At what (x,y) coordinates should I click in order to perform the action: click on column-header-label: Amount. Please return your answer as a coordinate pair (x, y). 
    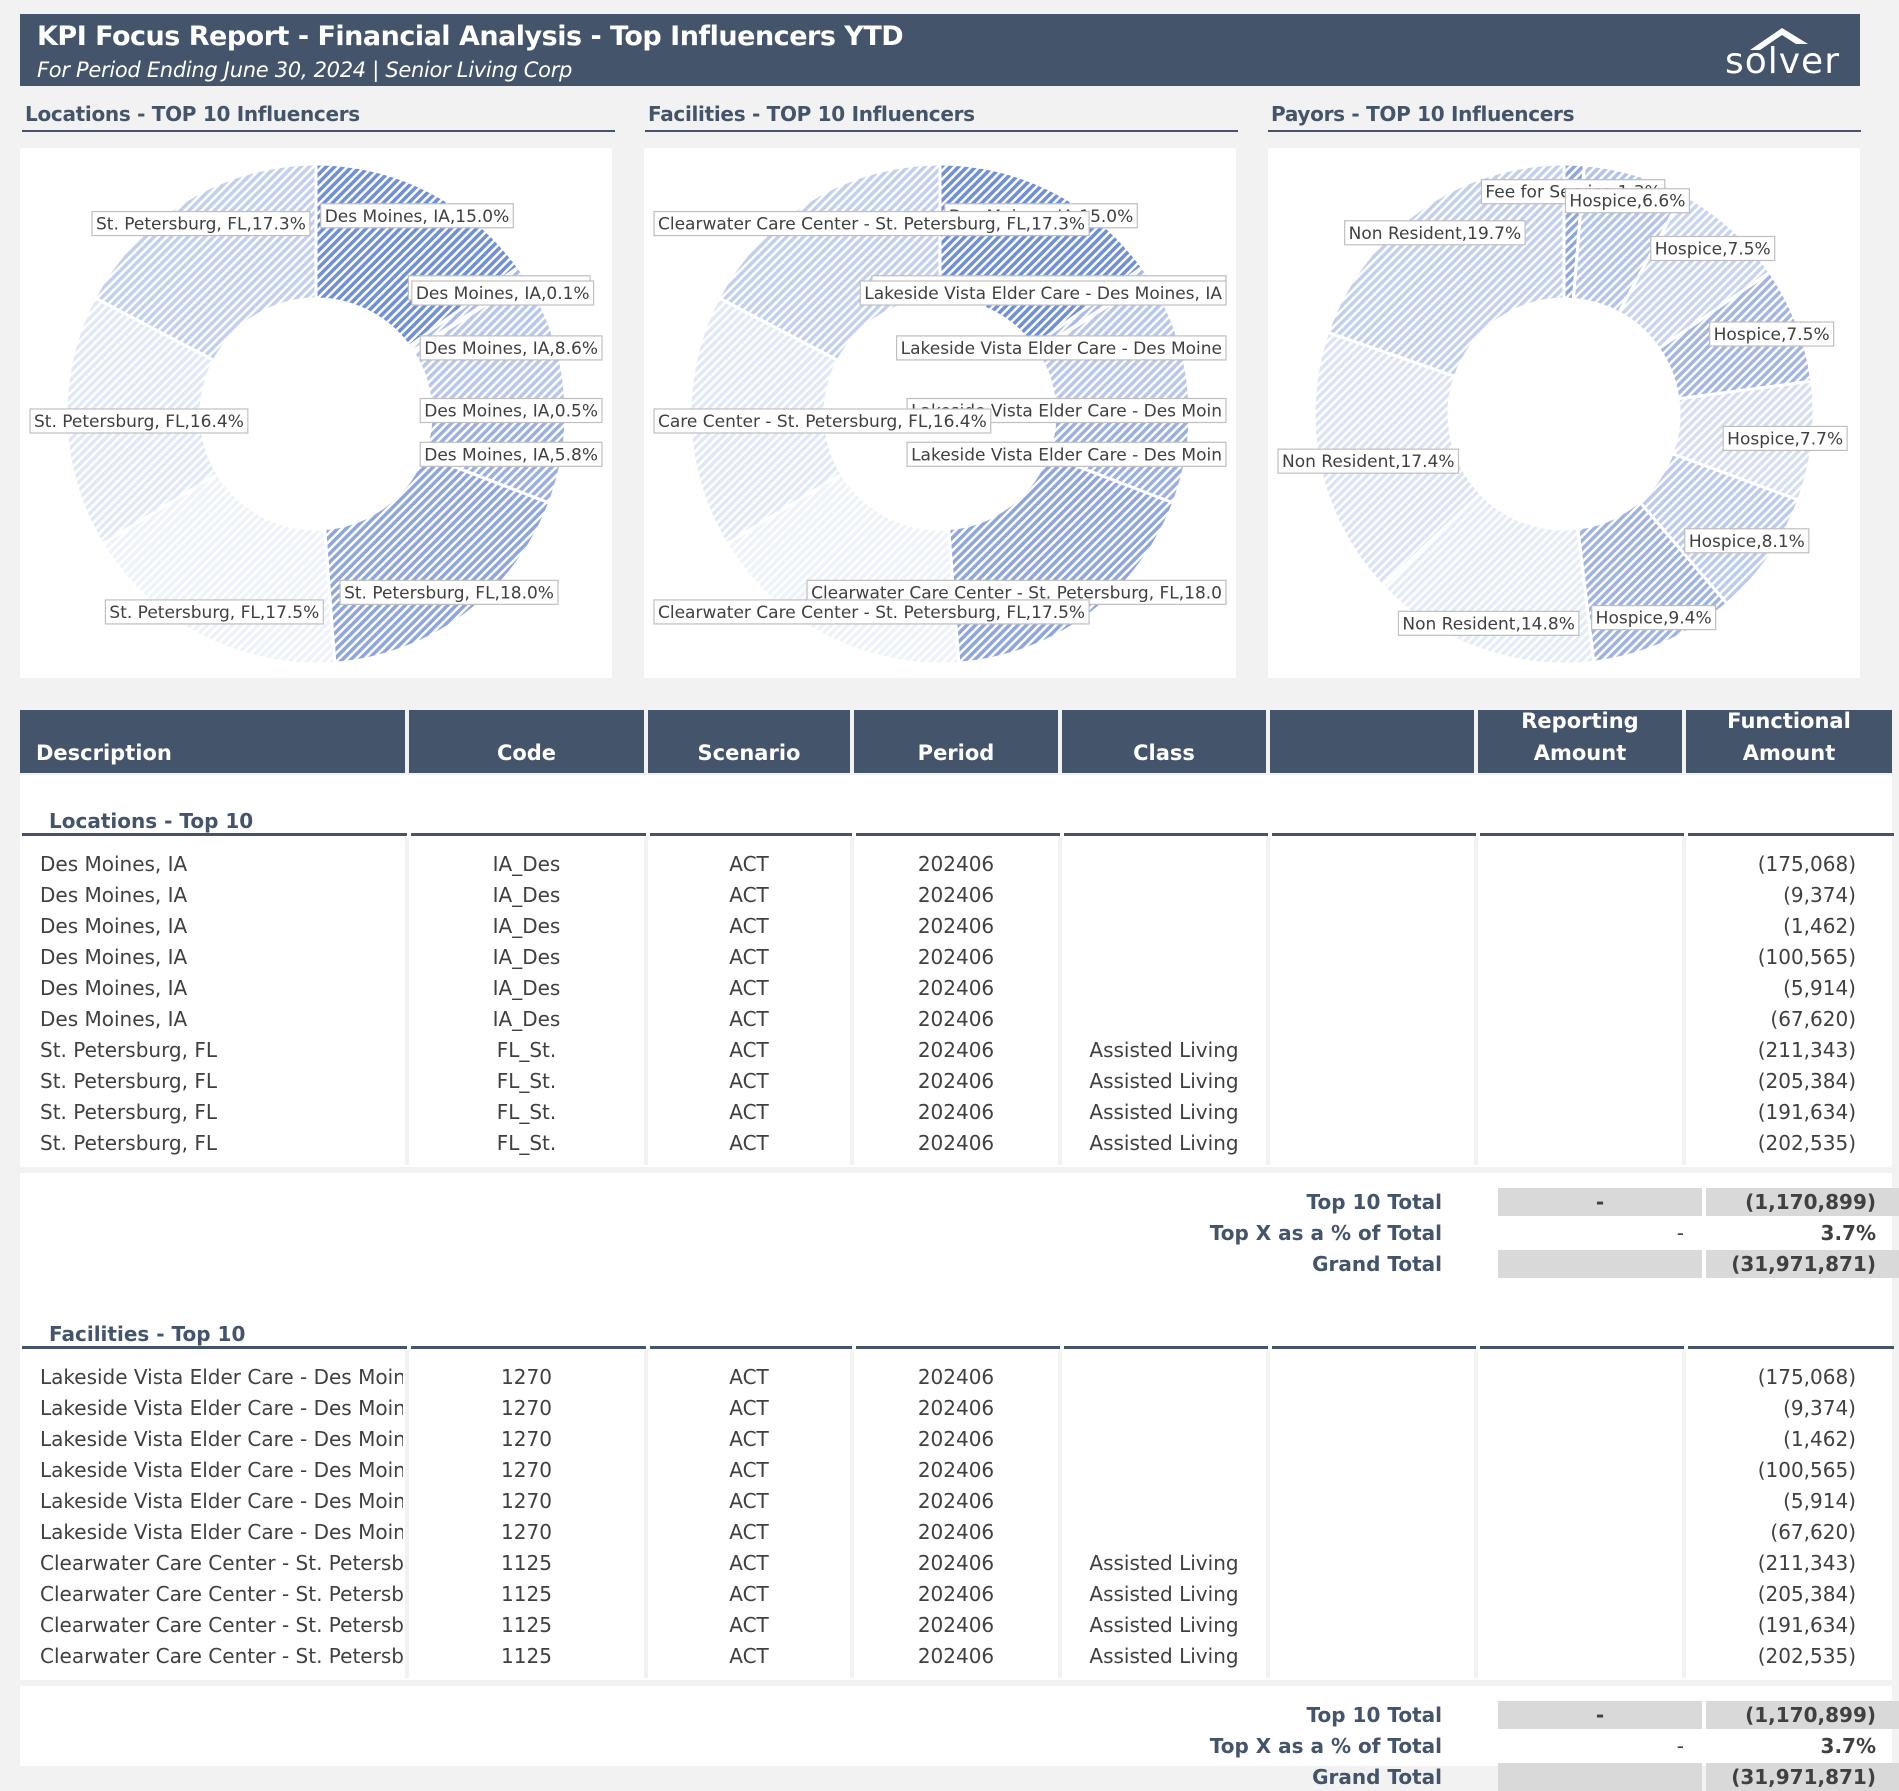
    Looking at the image, I should click on (1789, 753).